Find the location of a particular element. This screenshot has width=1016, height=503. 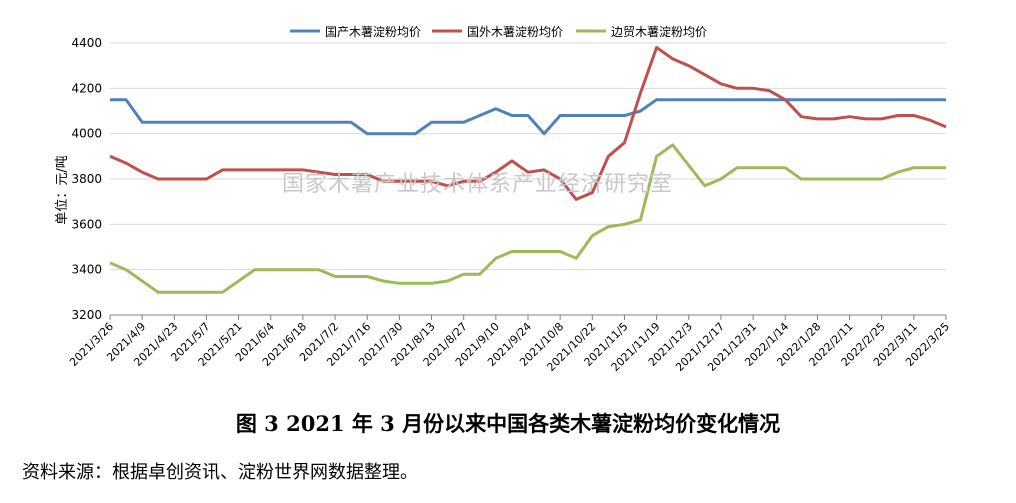

legend: 国产木薯淀粉均价 国外木薯淀粉均价 边贸木薯淀粉均价 is located at coordinates (498, 32).